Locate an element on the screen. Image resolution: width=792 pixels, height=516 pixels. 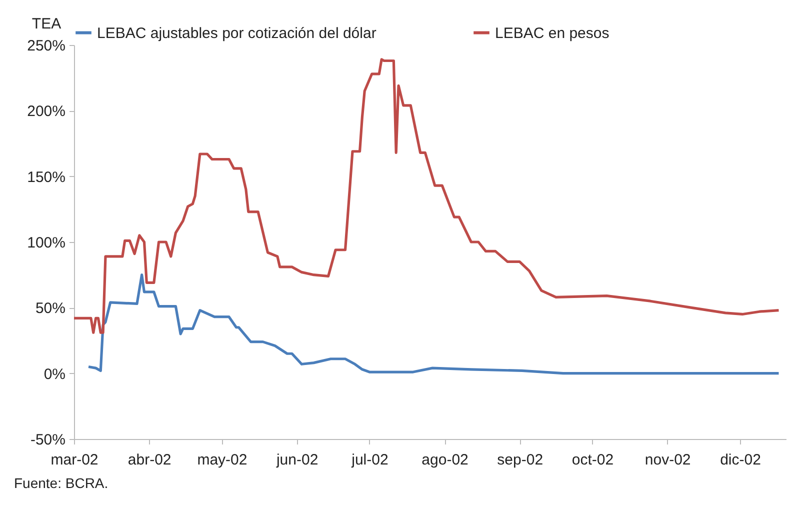
x-tick-label: sep-02 is located at coordinates (520, 460).